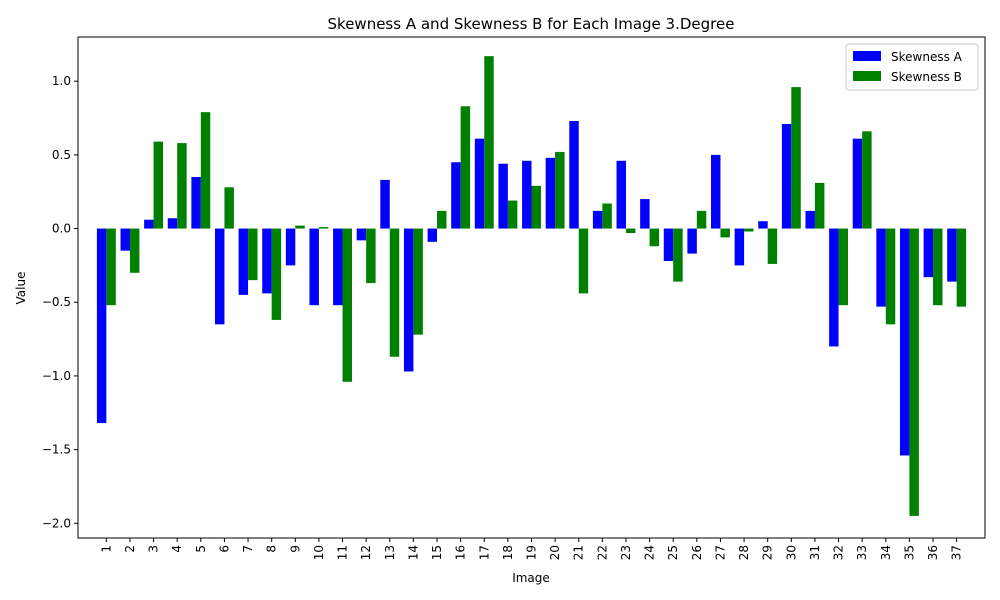 The height and width of the screenshot is (600, 1000). I want to click on x-tick-label: 5, so click(201, 549).